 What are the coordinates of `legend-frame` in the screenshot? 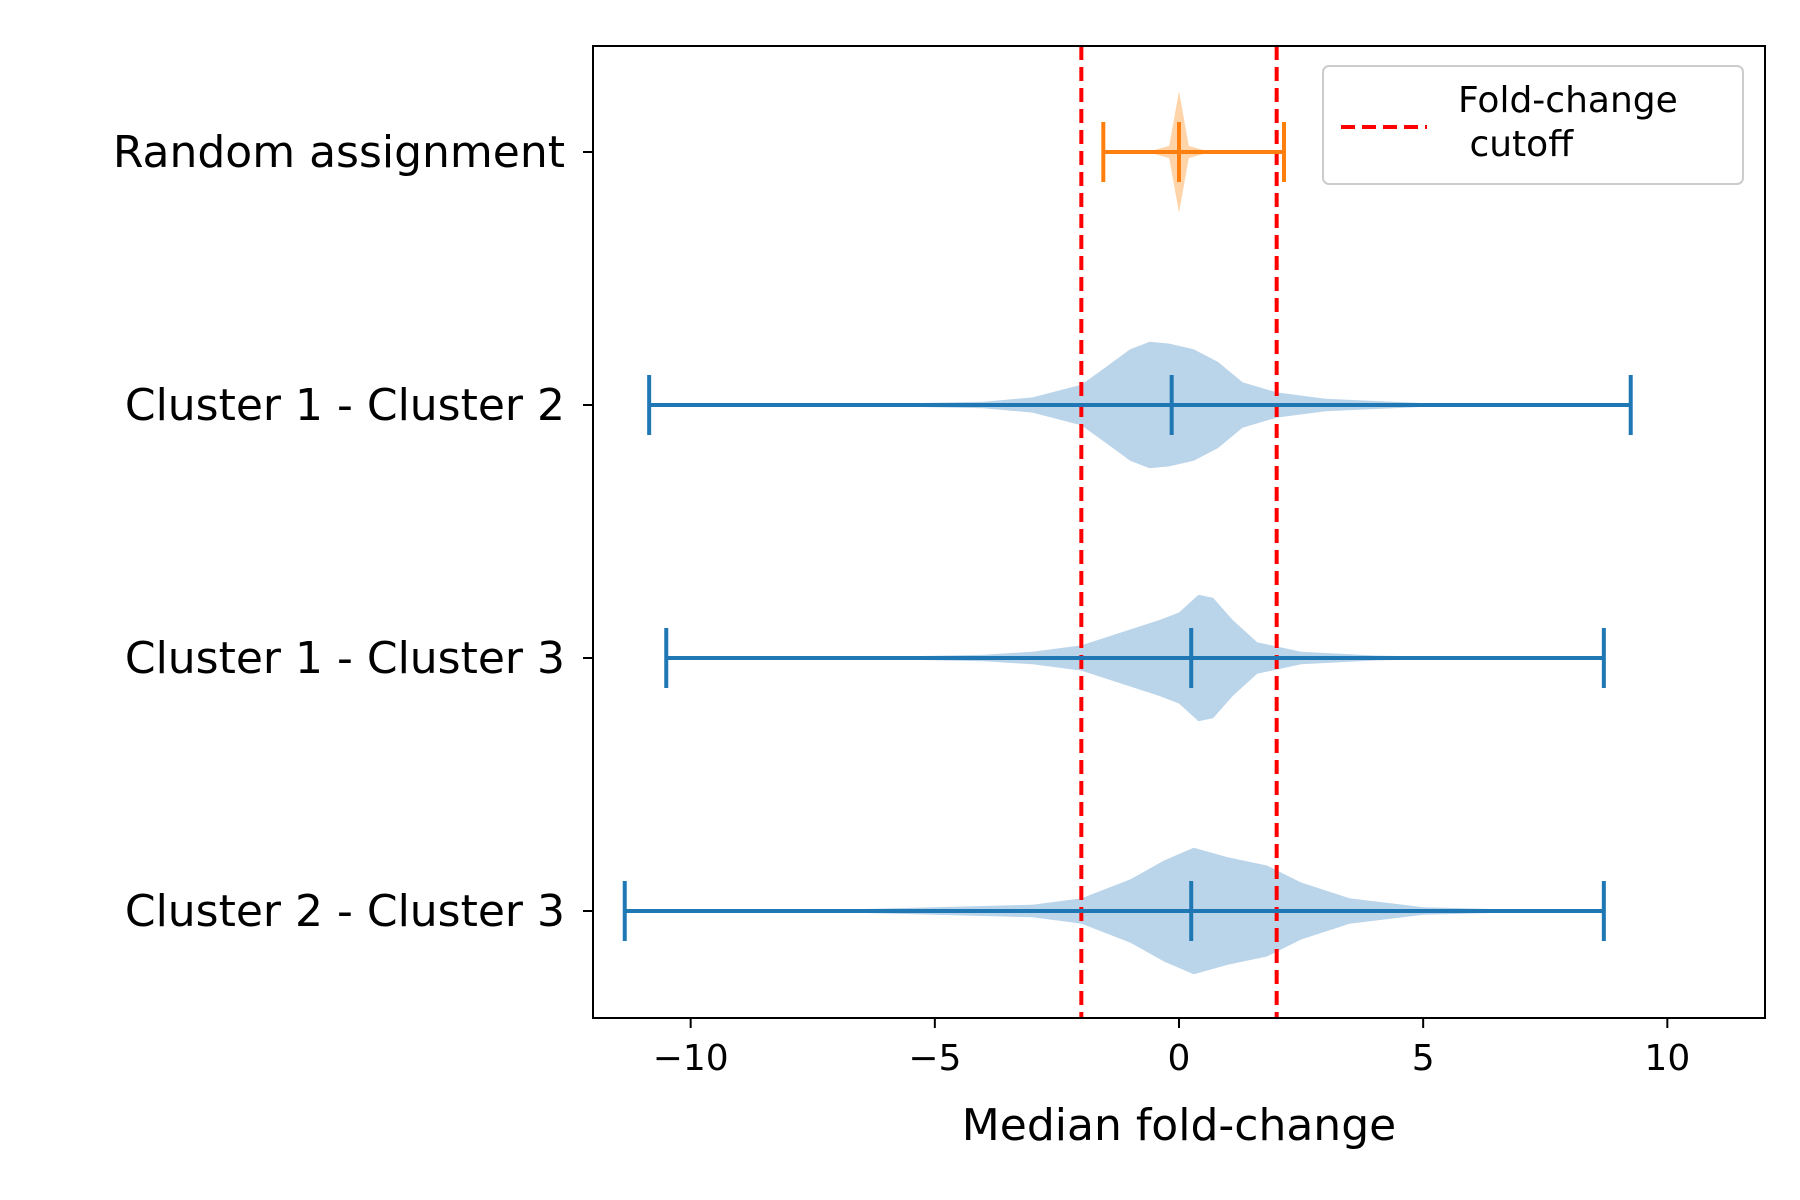 It's located at (1533, 125).